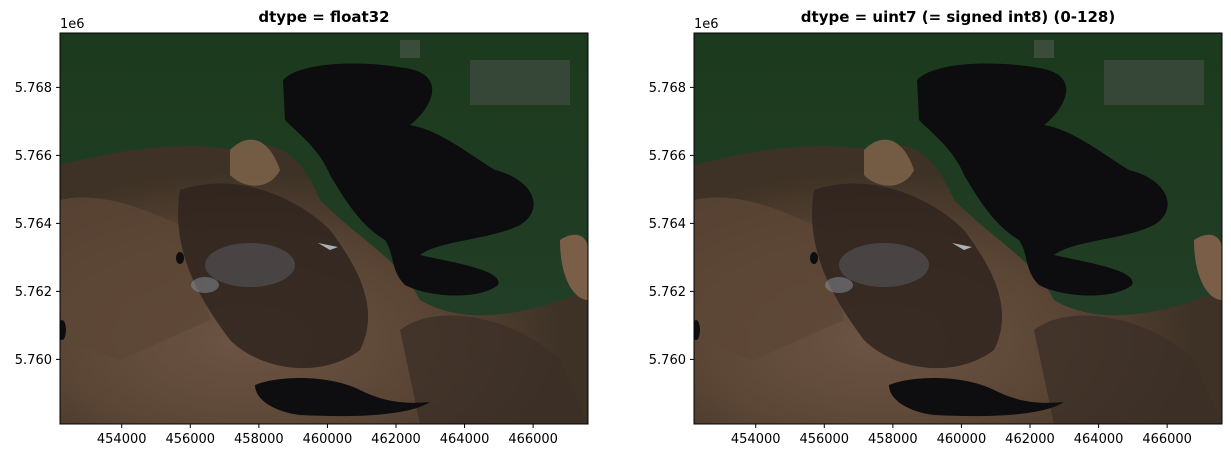 The image size is (1231, 457). What do you see at coordinates (958, 17) in the screenshot?
I see `subplot-title-right: dtype = uint7 (= signed int8) (0-128)` at bounding box center [958, 17].